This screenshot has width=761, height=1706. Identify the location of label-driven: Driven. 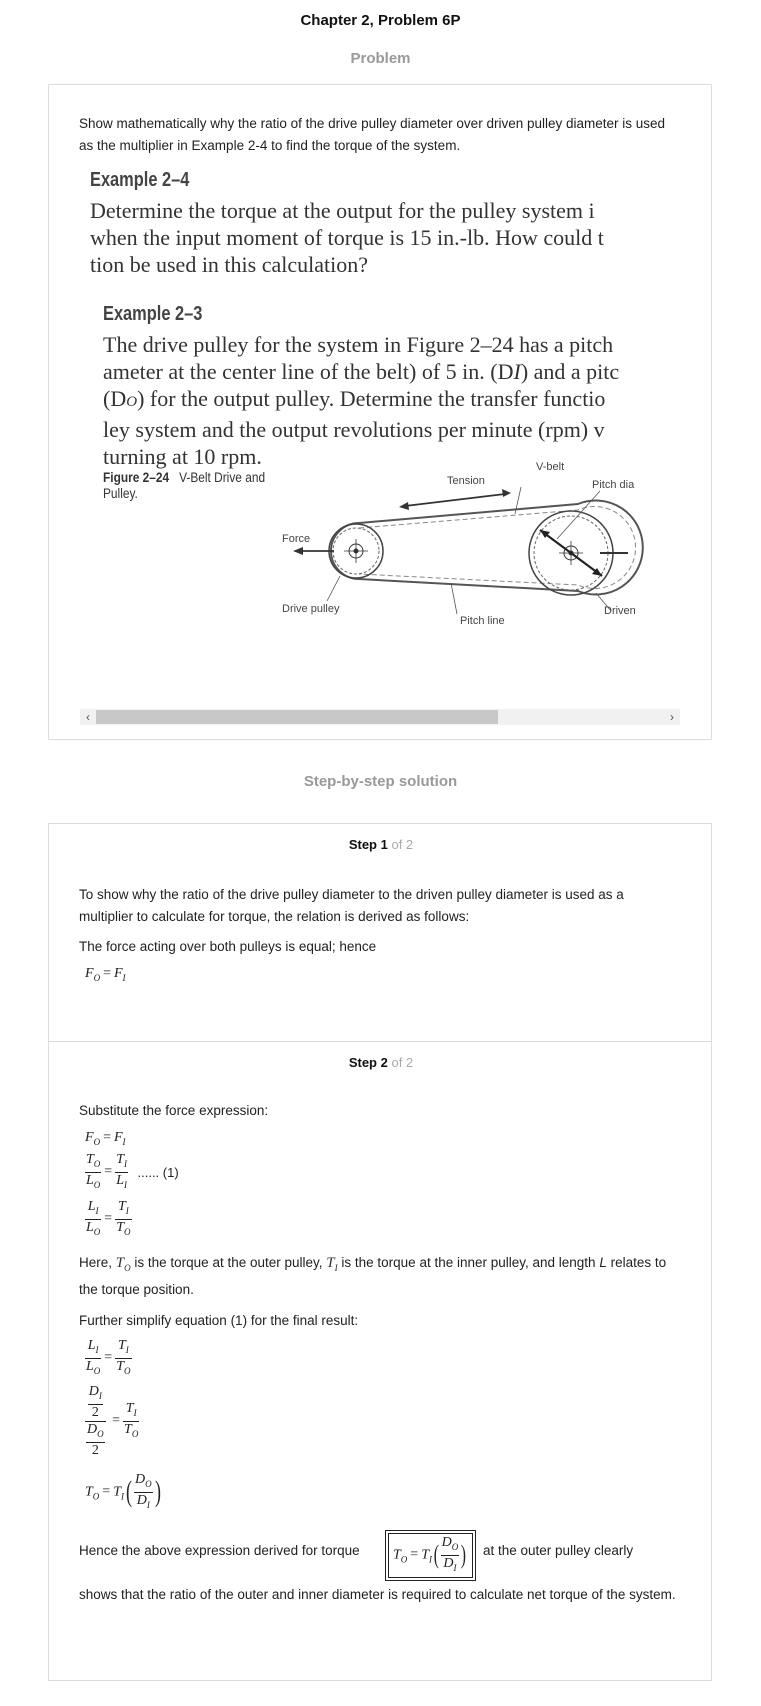
(620, 611).